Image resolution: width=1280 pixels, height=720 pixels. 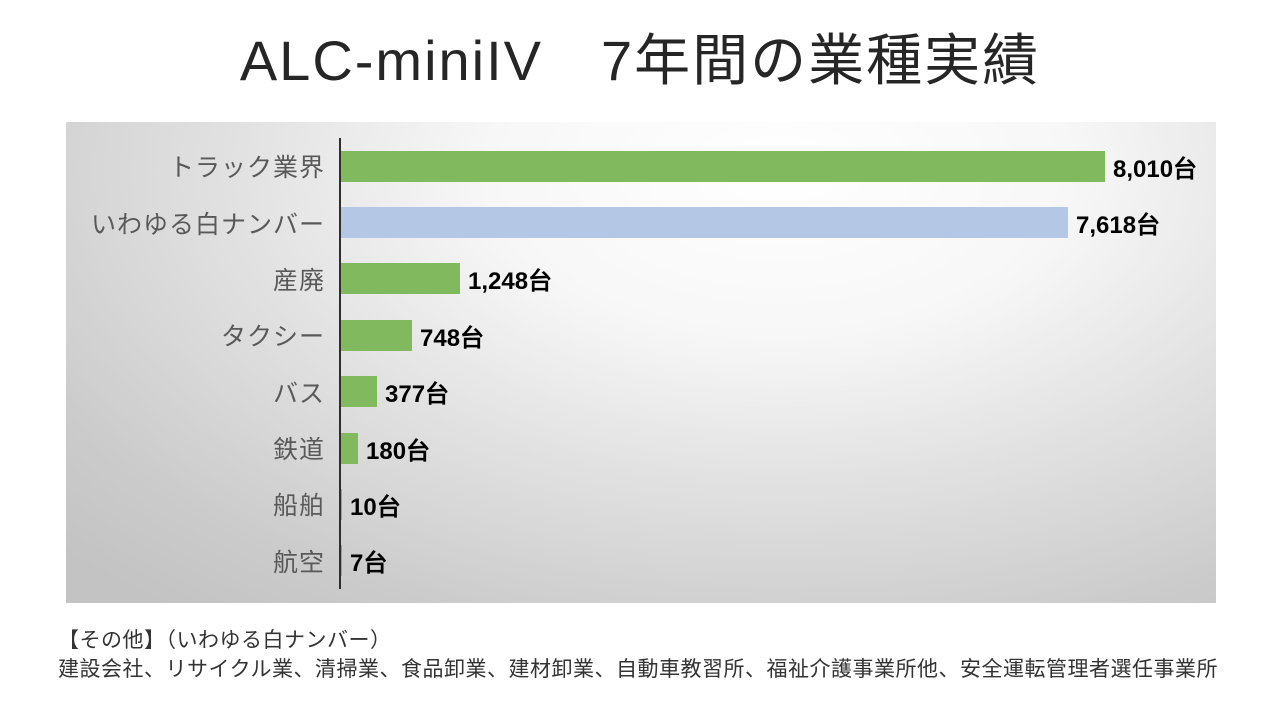 What do you see at coordinates (778, 335) in the screenshot?
I see `bar-area: 748台` at bounding box center [778, 335].